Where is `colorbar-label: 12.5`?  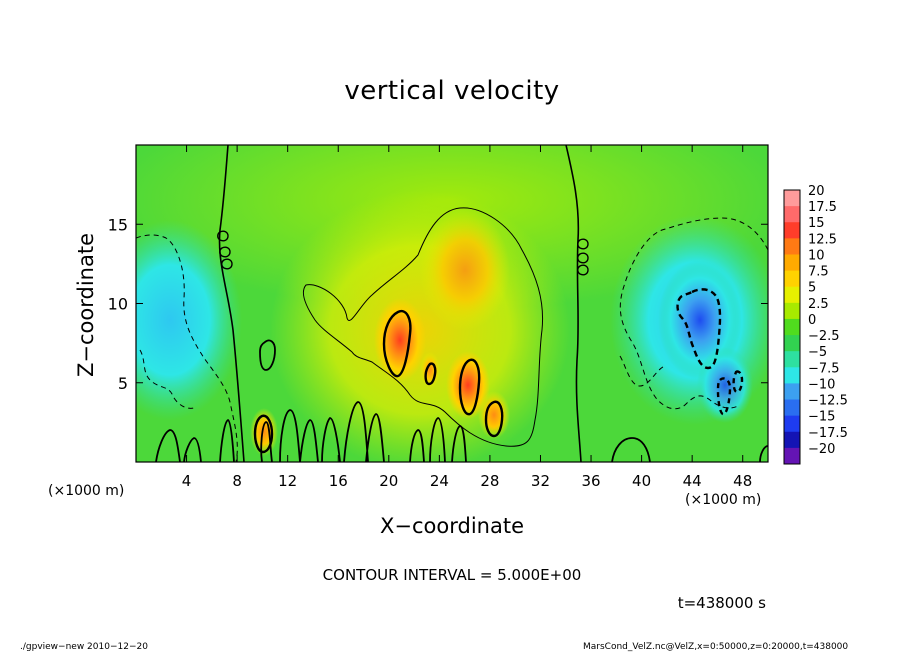
colorbar-label: 12.5 is located at coordinates (822, 239).